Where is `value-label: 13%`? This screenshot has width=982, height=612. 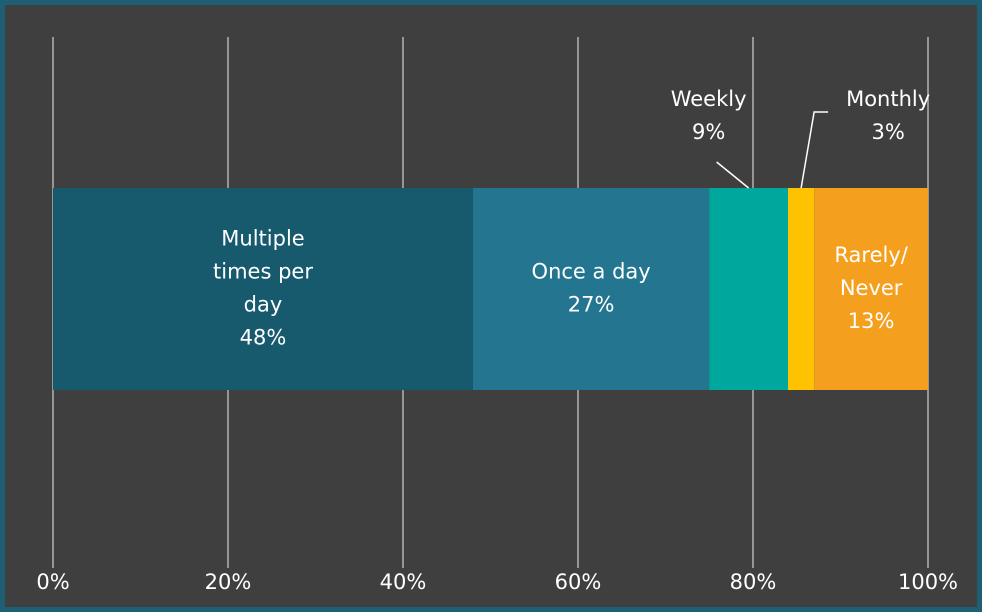
value-label: 13% is located at coordinates (871, 321).